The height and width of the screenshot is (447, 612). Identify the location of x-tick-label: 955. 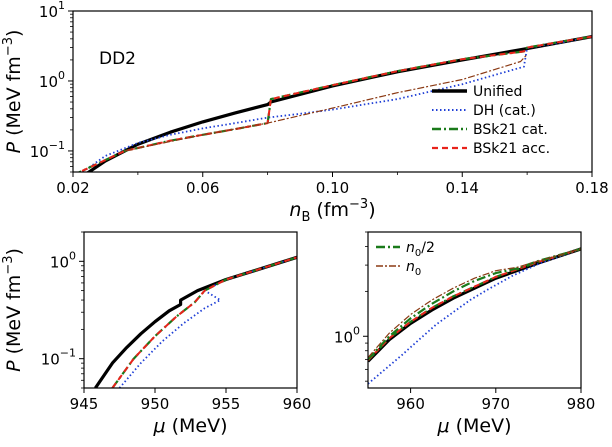
(226, 404).